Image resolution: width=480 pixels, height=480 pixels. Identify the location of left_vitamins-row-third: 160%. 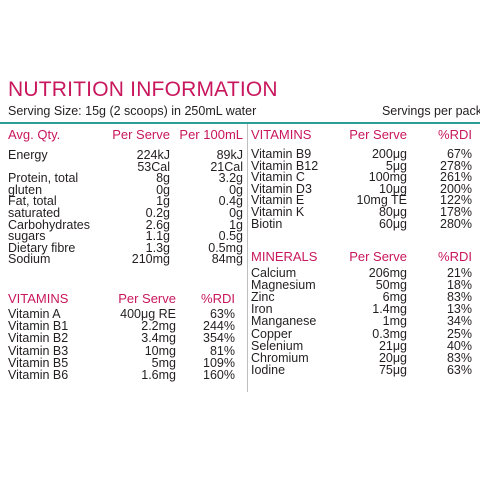
(219, 375).